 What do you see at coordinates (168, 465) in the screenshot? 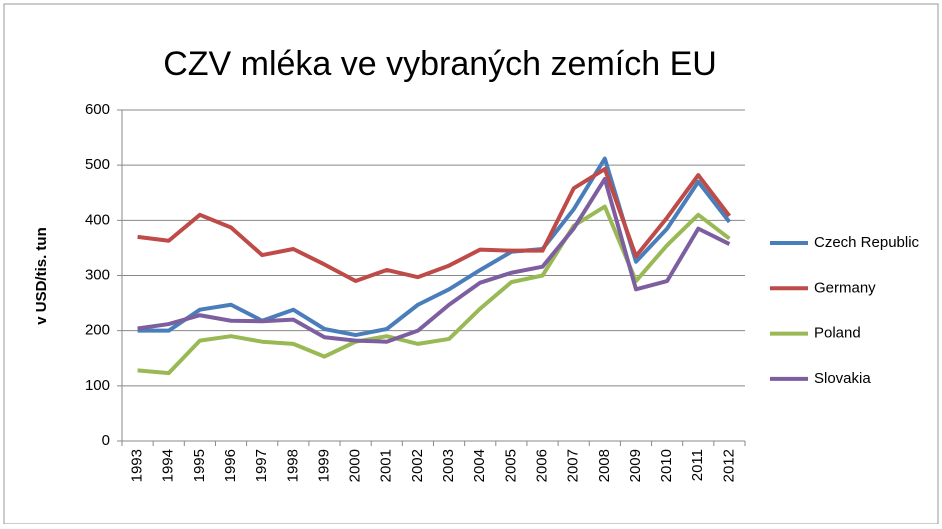
I see `x-tick-label: 1994` at bounding box center [168, 465].